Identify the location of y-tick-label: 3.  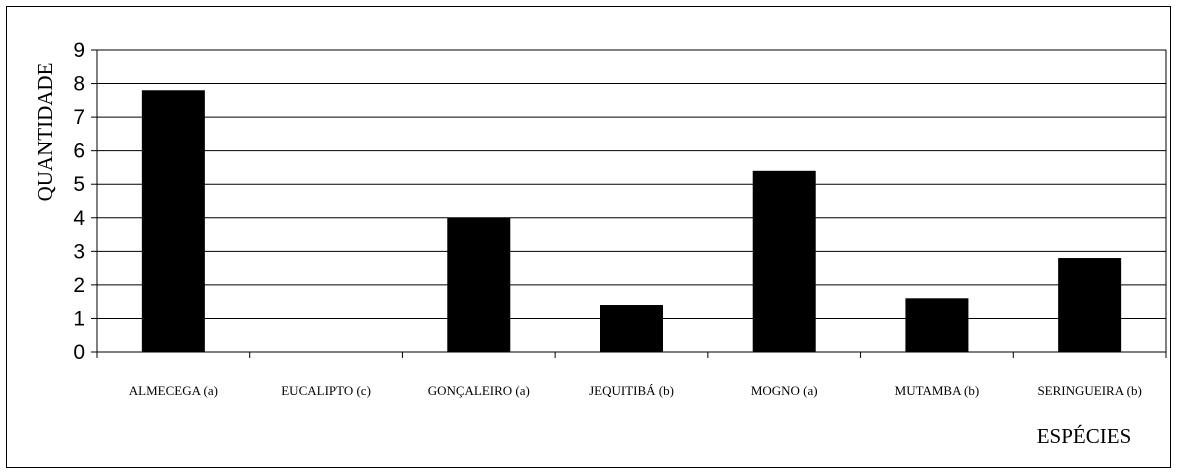
(79, 251).